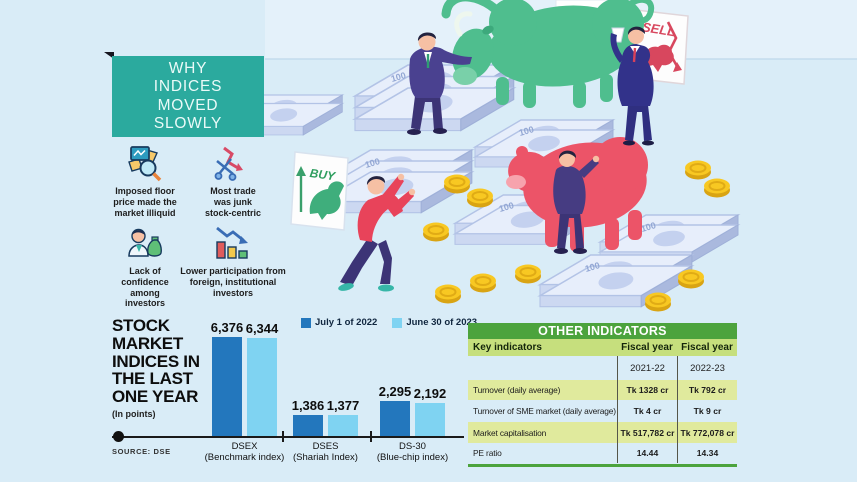  Describe the element at coordinates (707, 368) in the screenshot. I see `table-subheader-cell: 2022-23` at that location.